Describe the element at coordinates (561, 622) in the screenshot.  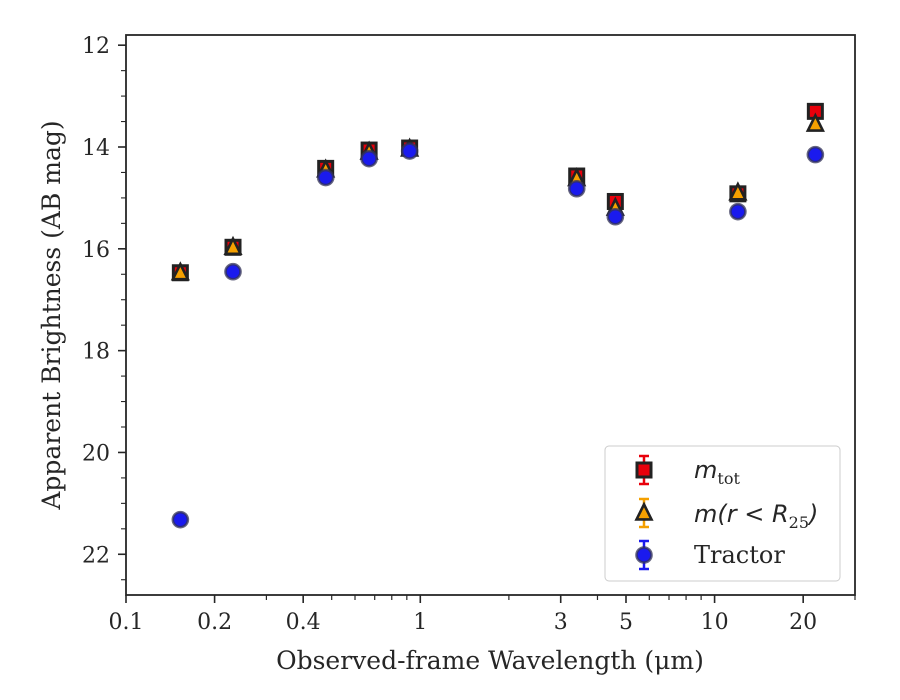
I see `x-tick-label: 3` at that location.